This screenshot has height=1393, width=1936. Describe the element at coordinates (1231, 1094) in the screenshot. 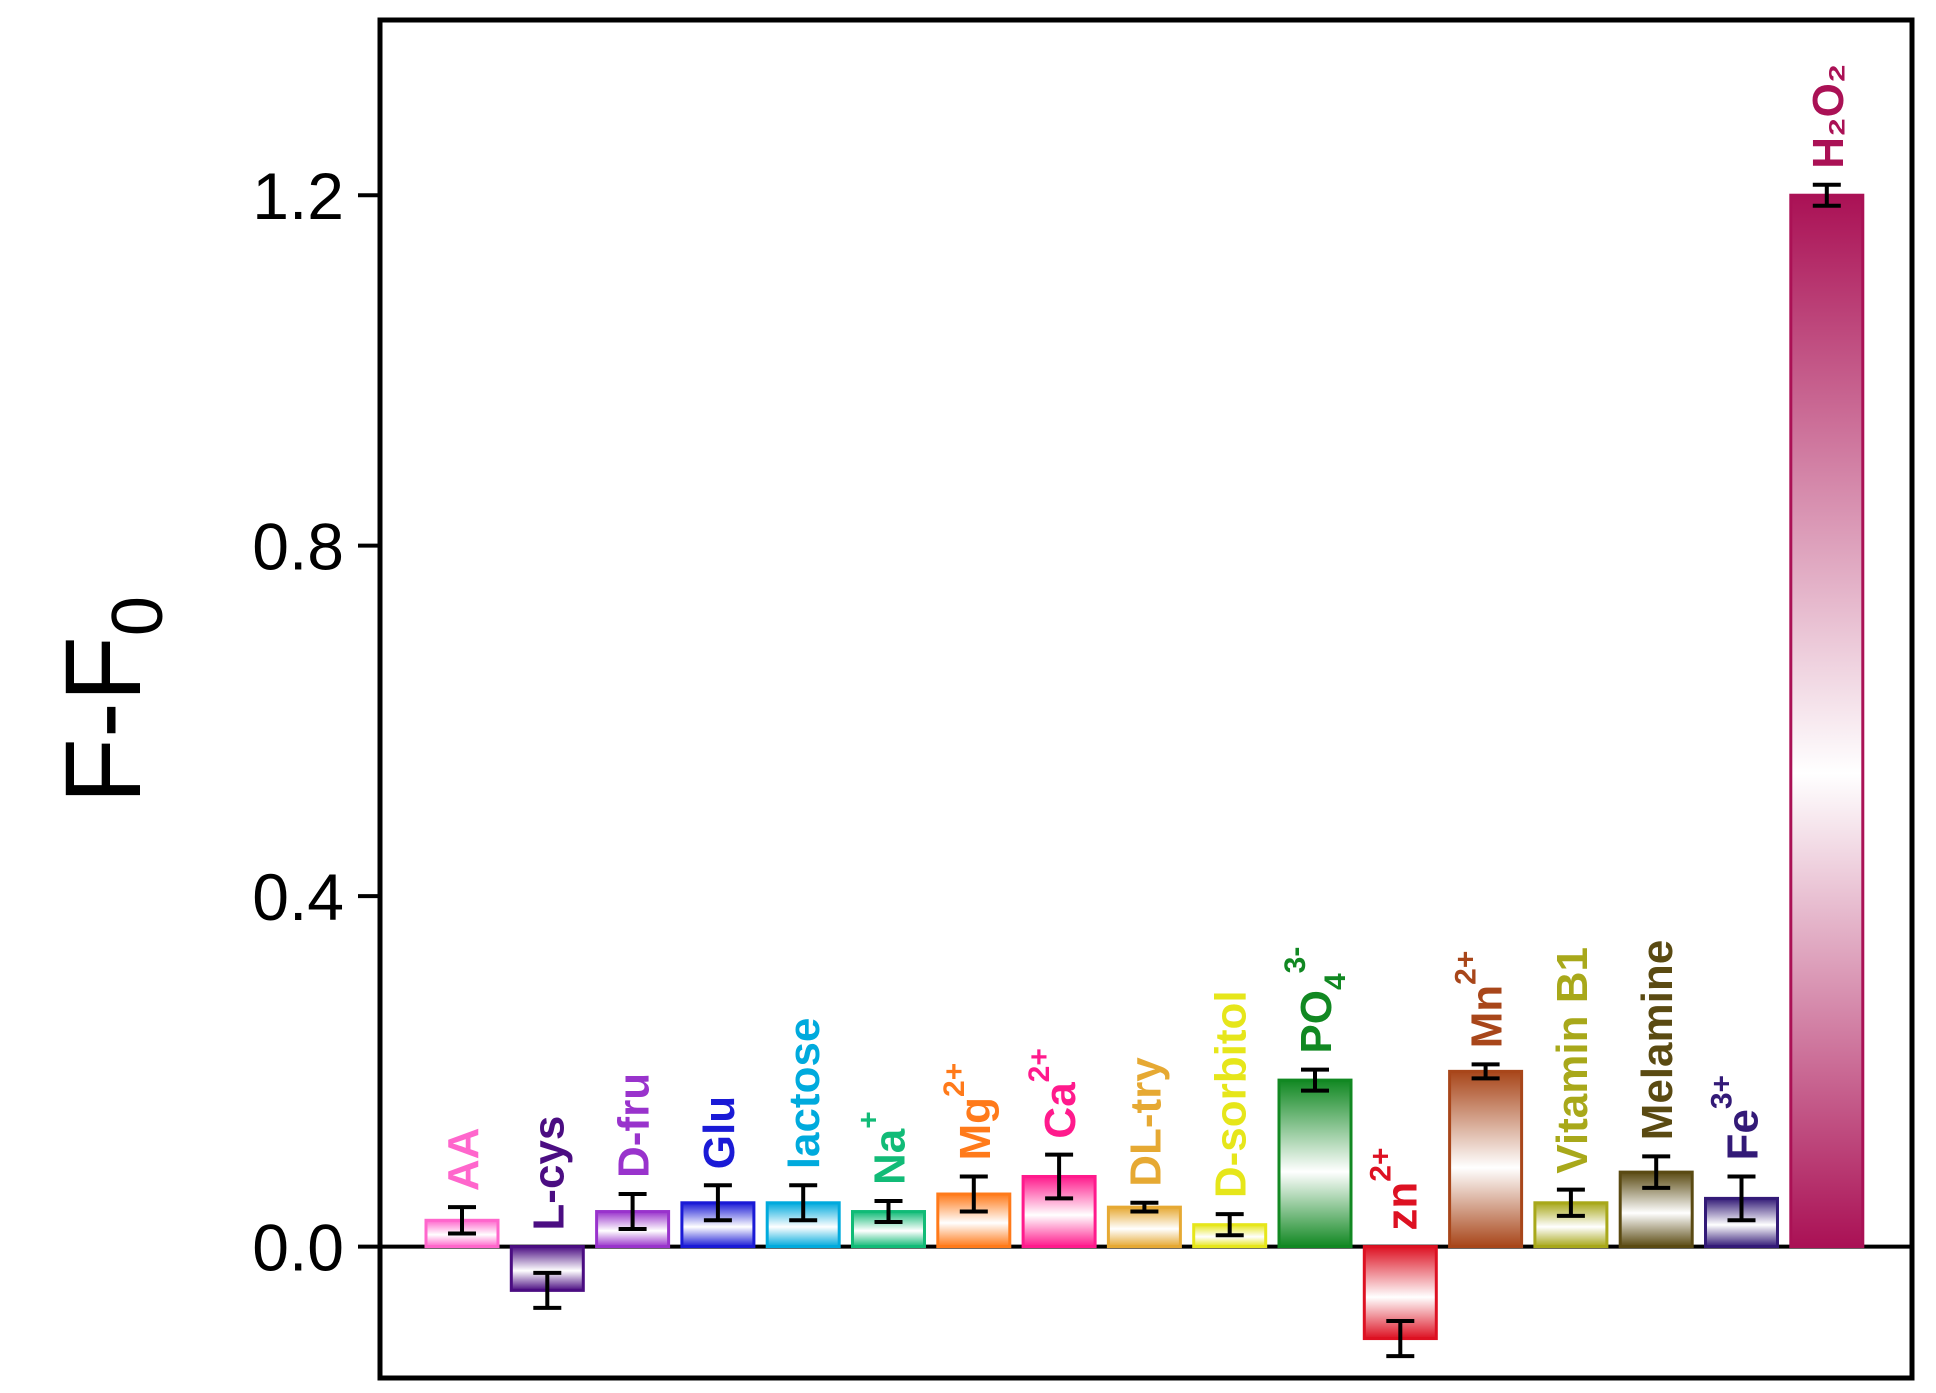

I see `bar-label: D-sorbitol` at that location.